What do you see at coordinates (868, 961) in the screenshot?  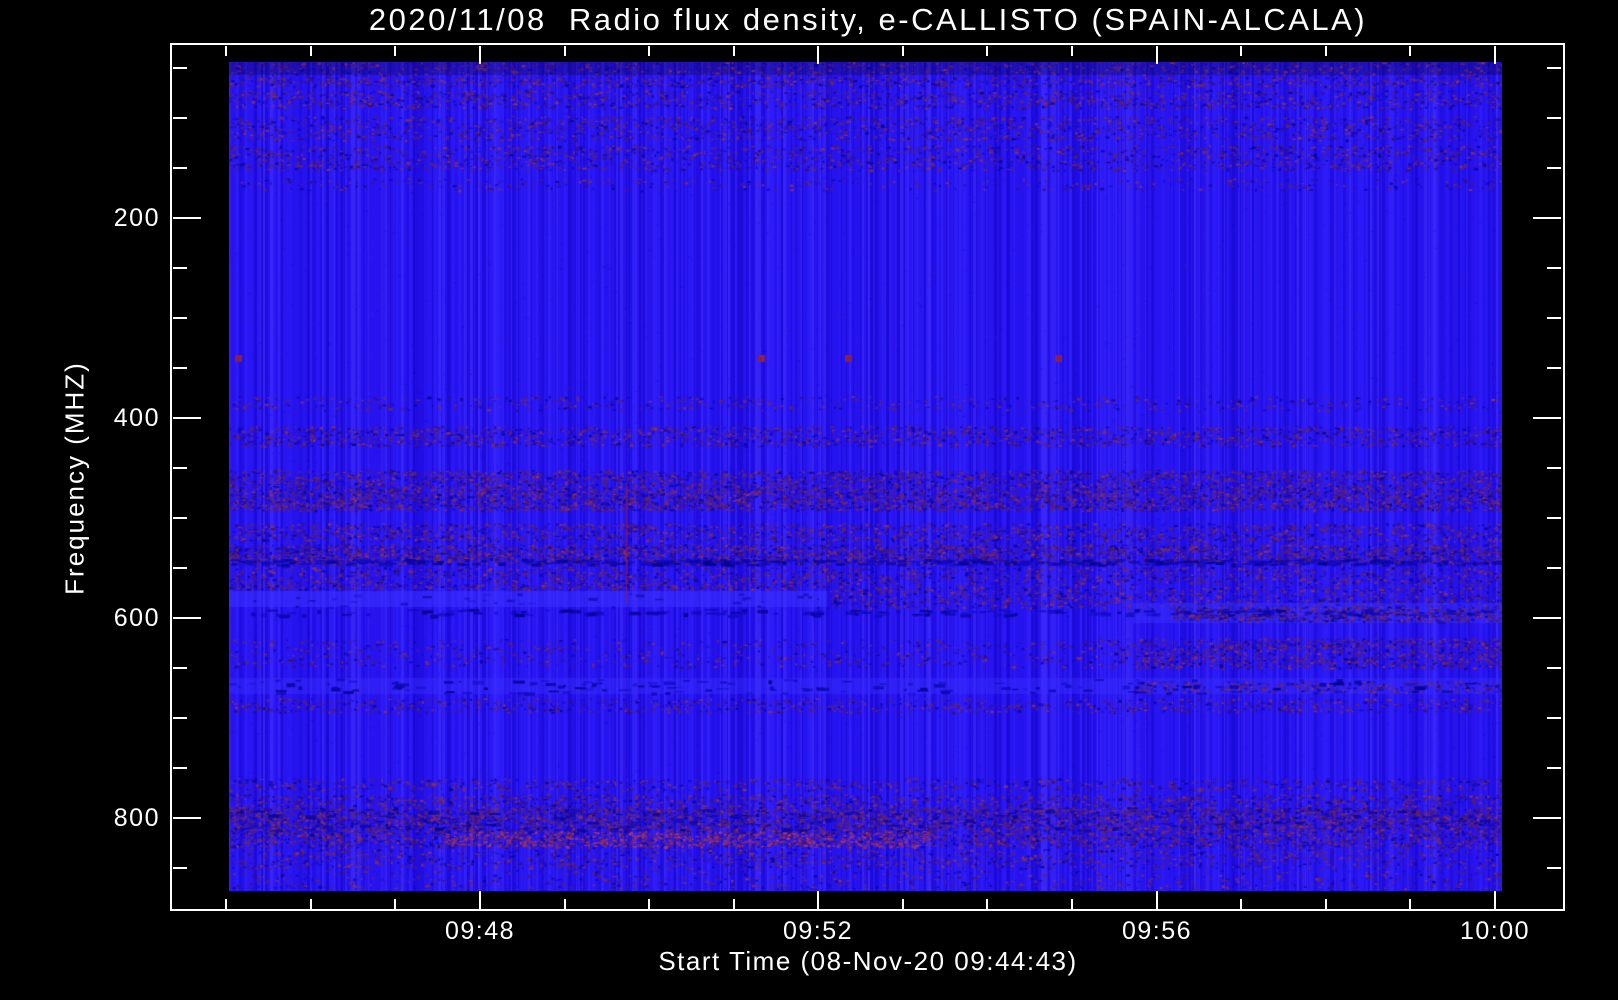 I see `x-axis-title: Start Time (08-Nov-20 09:44:43)` at bounding box center [868, 961].